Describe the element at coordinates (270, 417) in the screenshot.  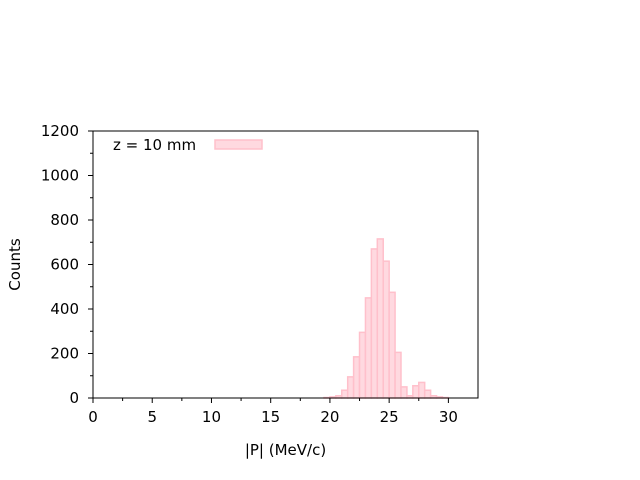
I see `x-tick-label: 15` at that location.